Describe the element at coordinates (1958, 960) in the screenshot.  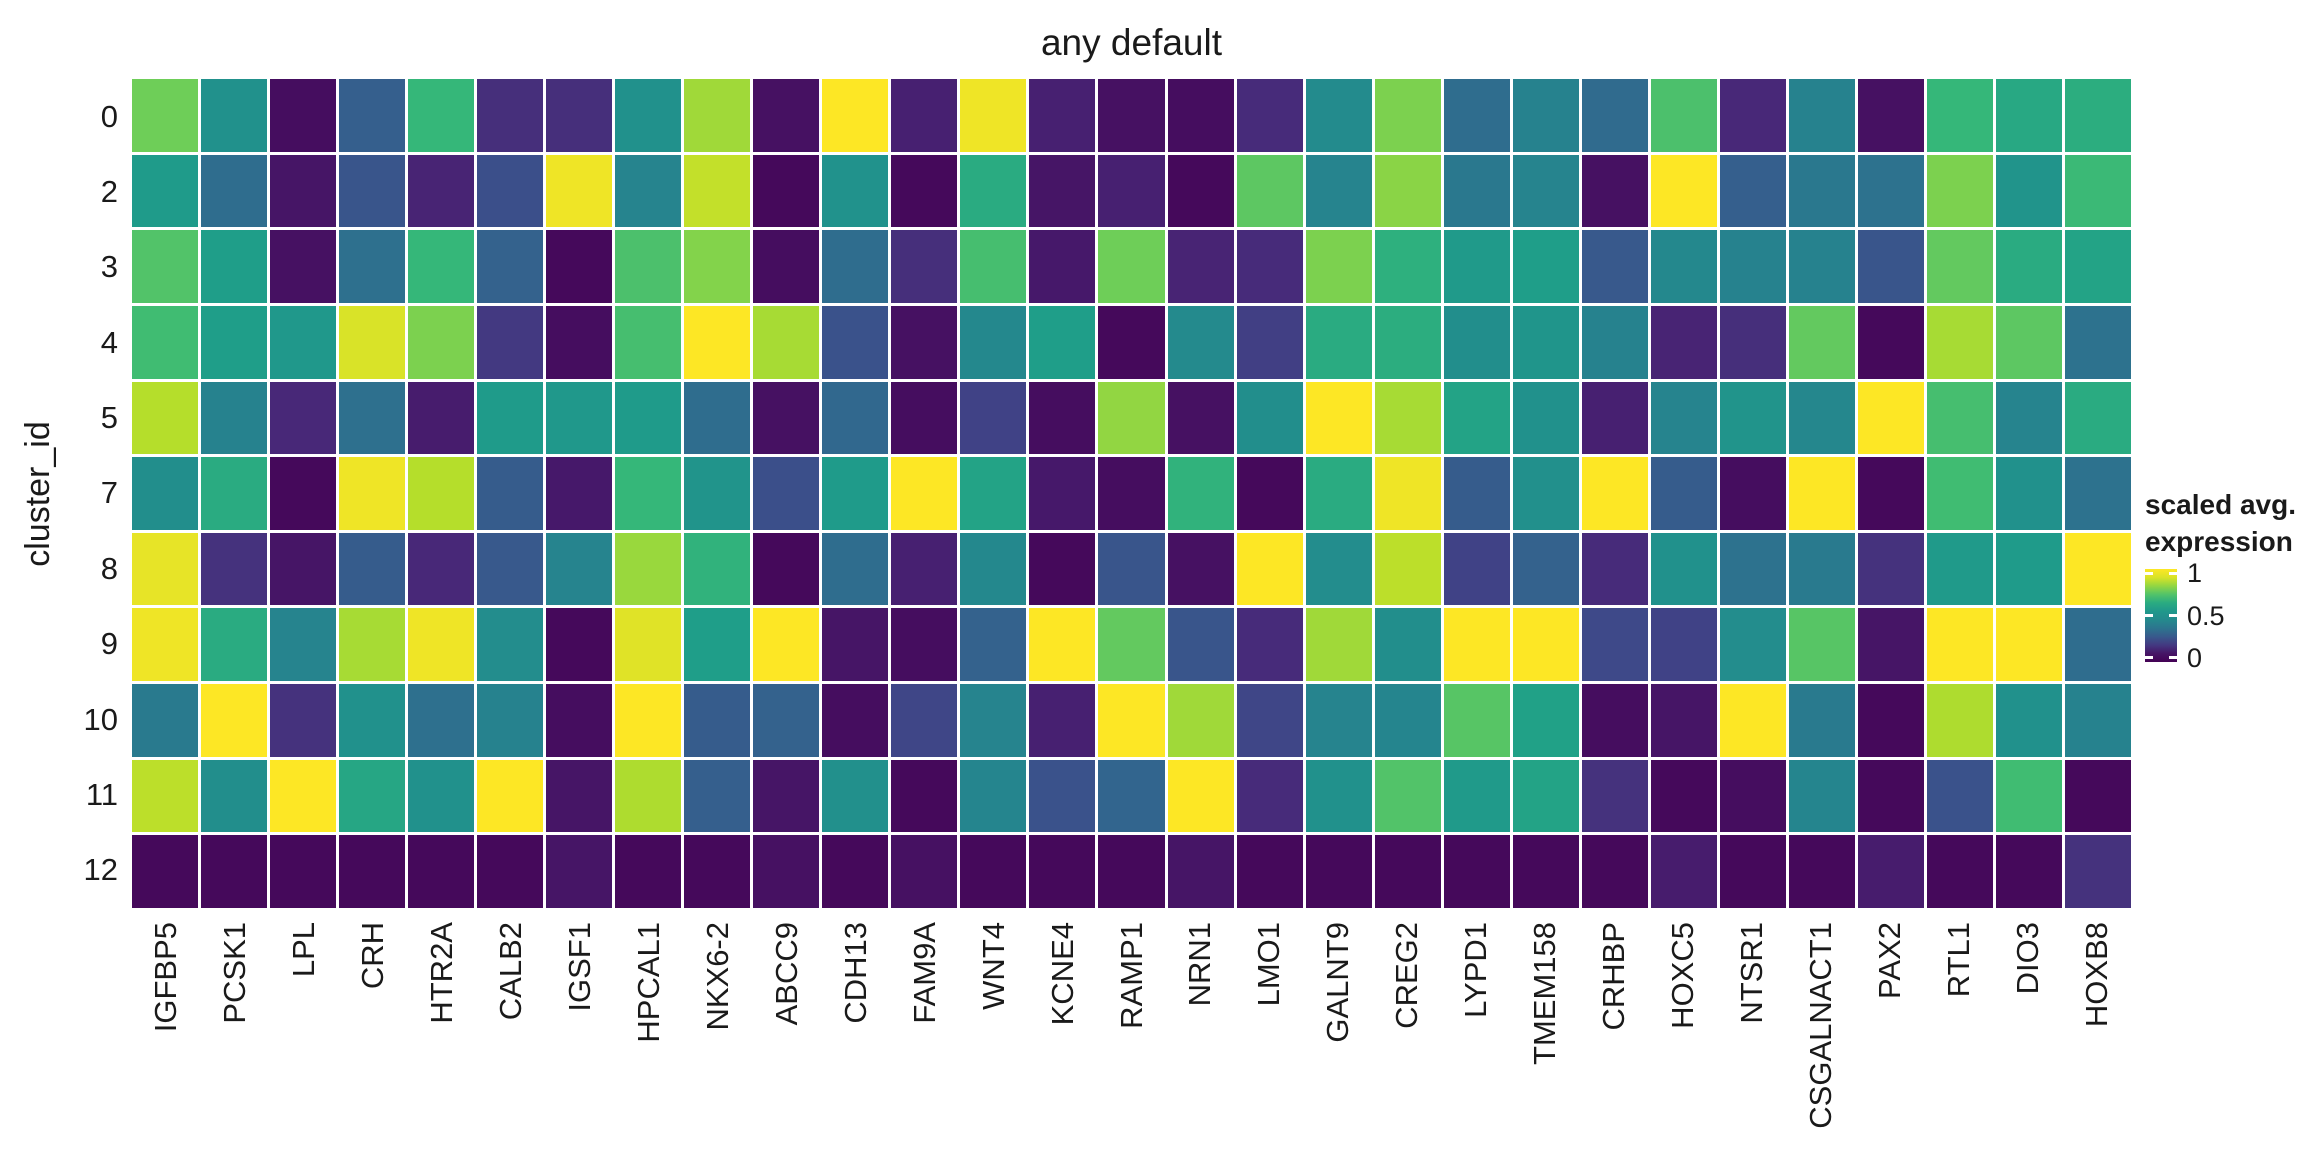
I see `x-axis-tick-label: RTL1` at that location.